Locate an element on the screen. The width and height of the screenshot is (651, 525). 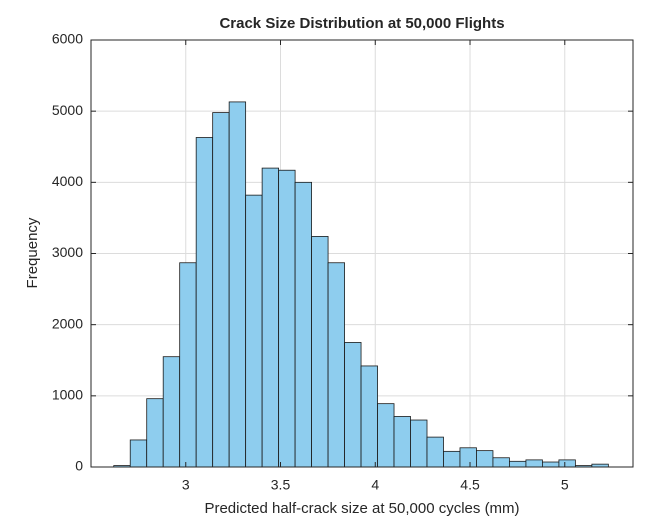
y-tick-label: 0 is located at coordinates (79, 466).